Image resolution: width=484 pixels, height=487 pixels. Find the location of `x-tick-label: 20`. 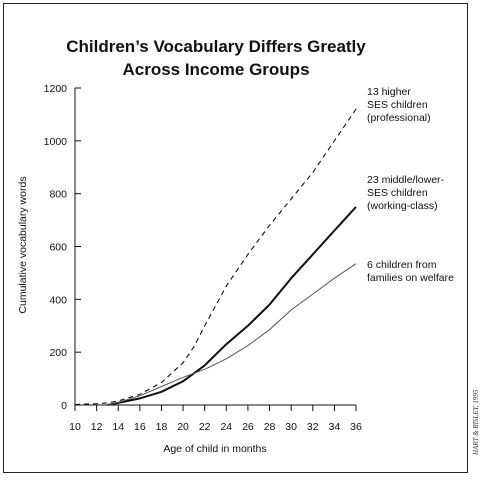

x-tick-label: 20 is located at coordinates (183, 427).